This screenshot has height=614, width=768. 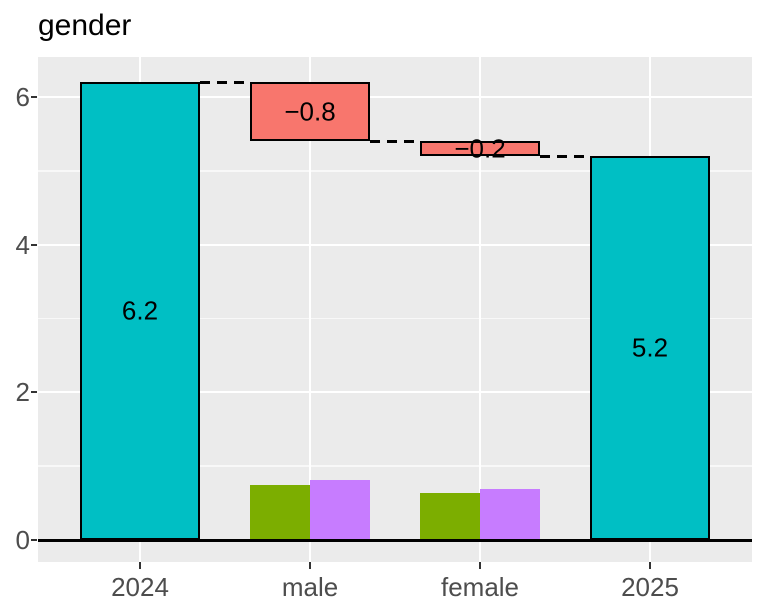 What do you see at coordinates (22, 540) in the screenshot?
I see `y-tick-label: 0` at bounding box center [22, 540].